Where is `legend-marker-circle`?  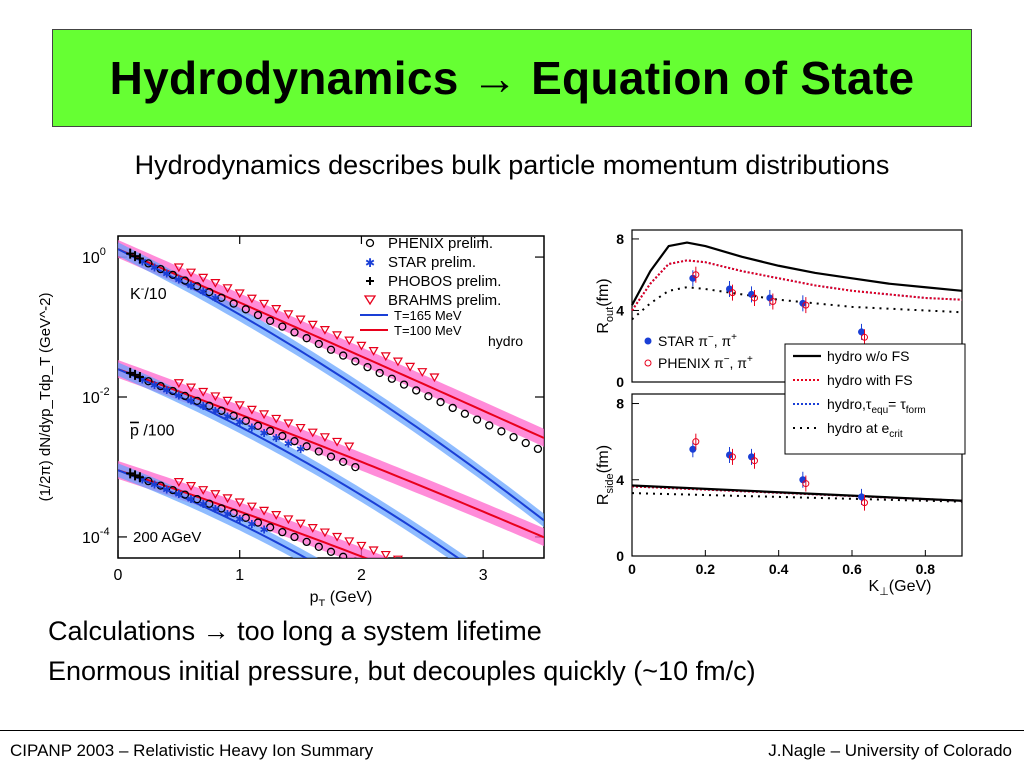
legend-marker-circle is located at coordinates (370, 243).